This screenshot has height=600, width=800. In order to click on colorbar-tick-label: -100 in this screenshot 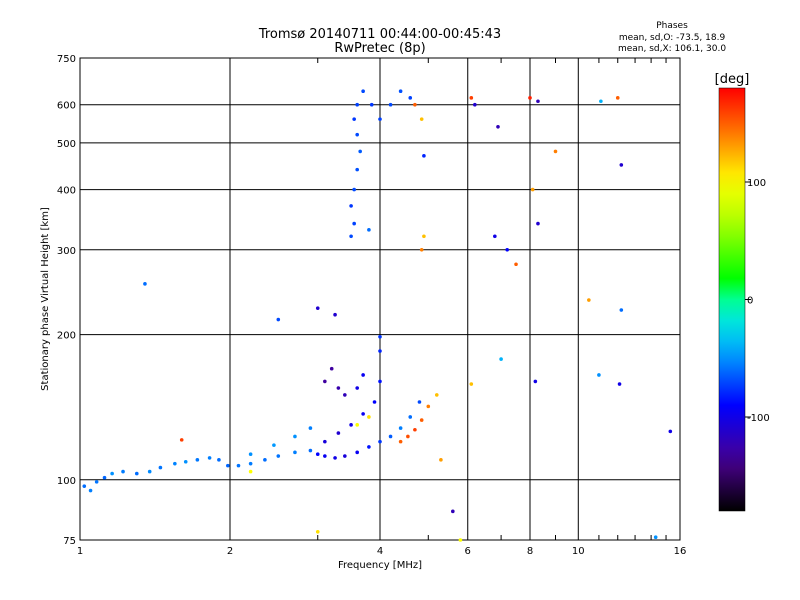, I will do `click(758, 418)`.